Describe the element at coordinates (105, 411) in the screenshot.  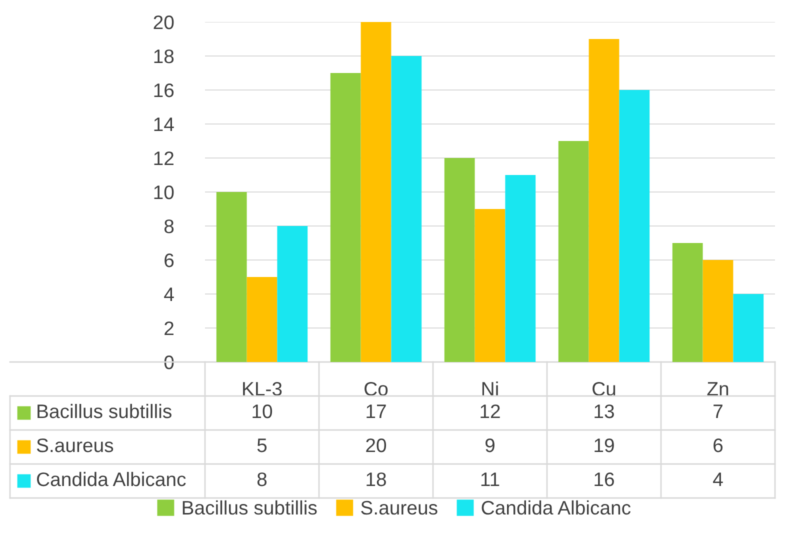
I see `legend-label: Bacillus subtillis` at that location.